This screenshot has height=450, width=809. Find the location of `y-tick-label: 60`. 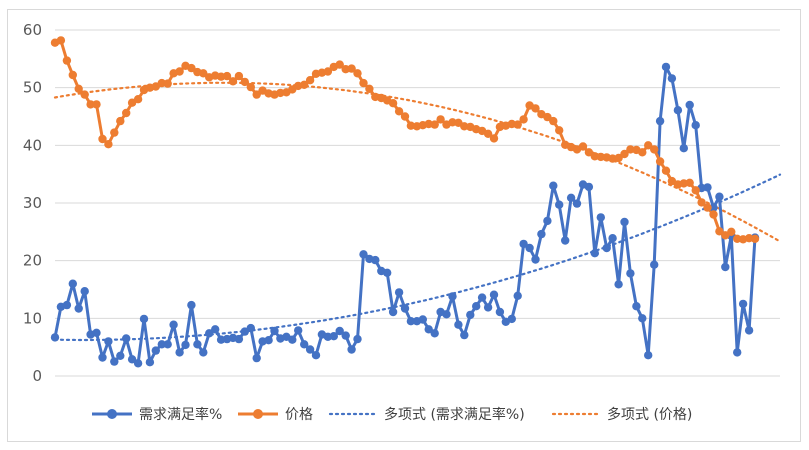

y-tick-label: 60 is located at coordinates (32, 30).